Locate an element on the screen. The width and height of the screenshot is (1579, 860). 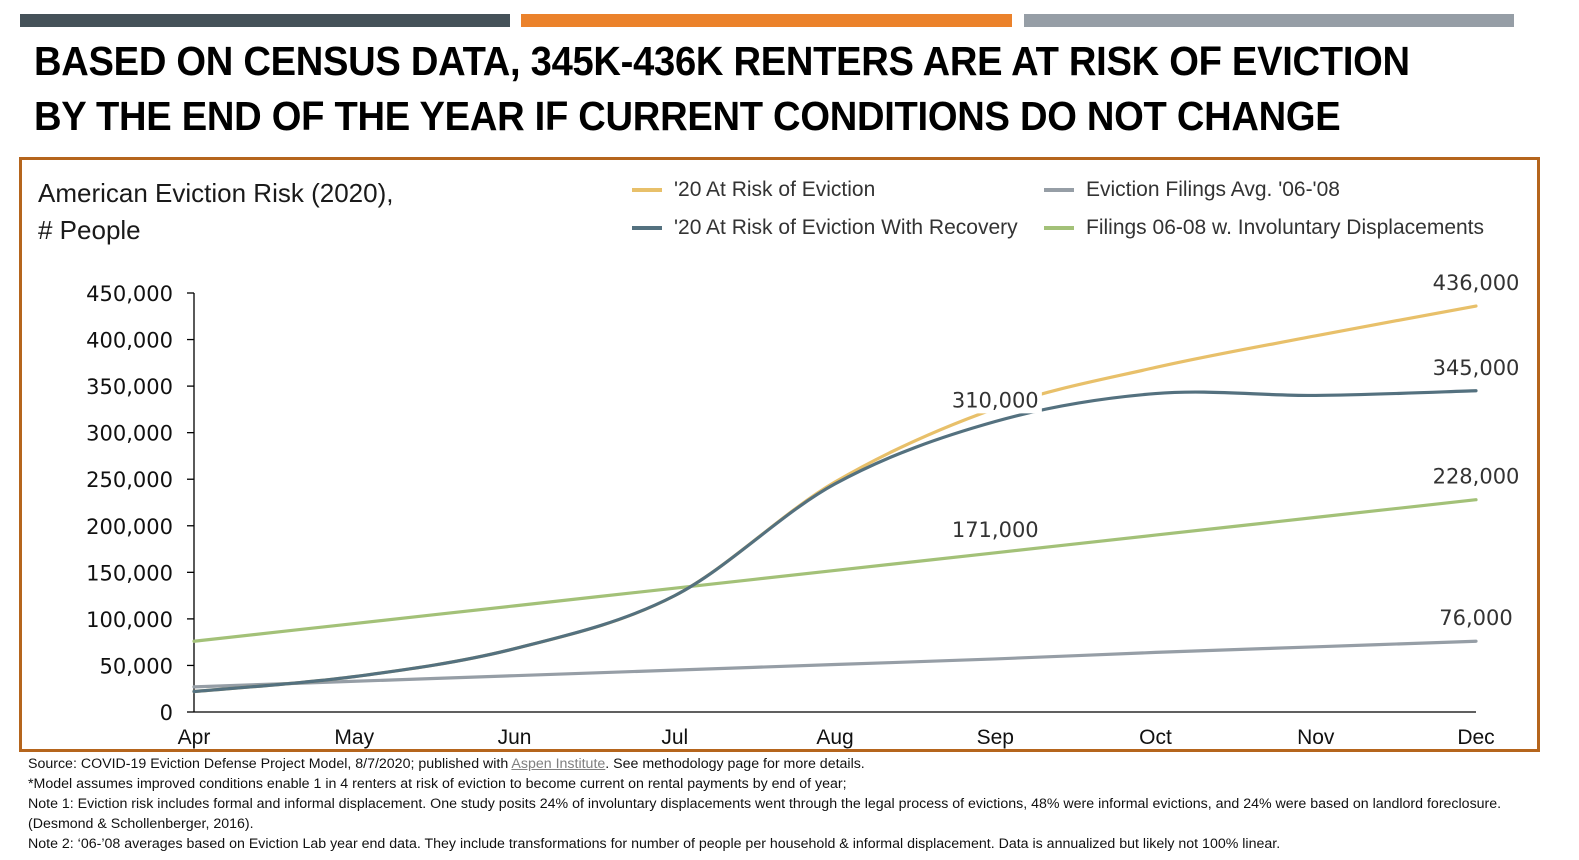
legend-label-at-risk: '20 At Risk of Eviction is located at coordinates (775, 189).